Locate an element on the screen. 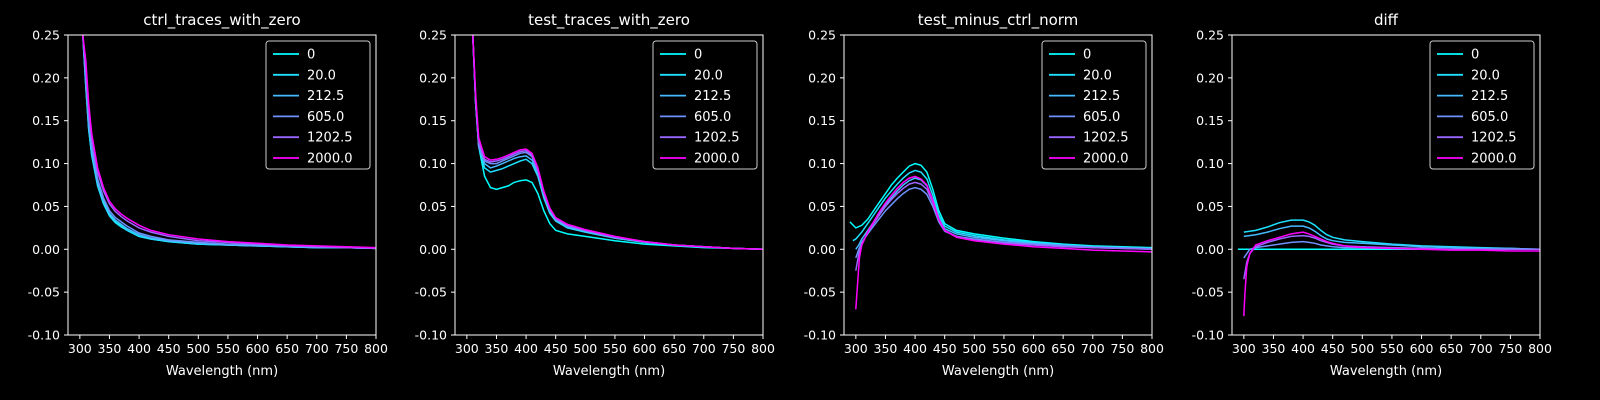 This screenshot has width=1600, height=400. series-line-212.5 is located at coordinates (1391, 238).